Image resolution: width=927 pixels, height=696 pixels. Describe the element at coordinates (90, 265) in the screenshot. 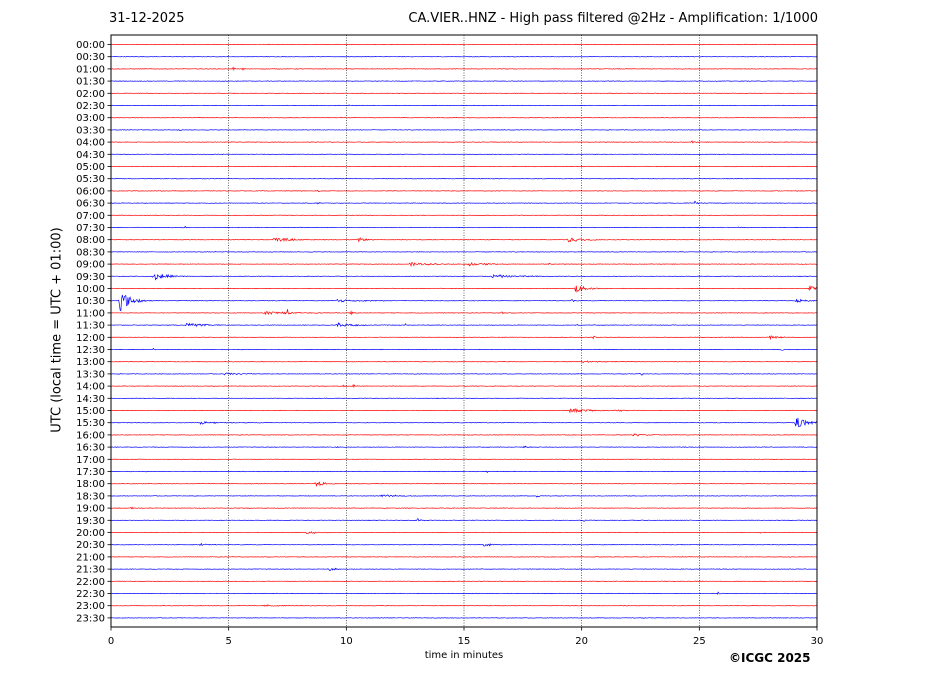

I see `y-tick-label: 09:00` at that location.